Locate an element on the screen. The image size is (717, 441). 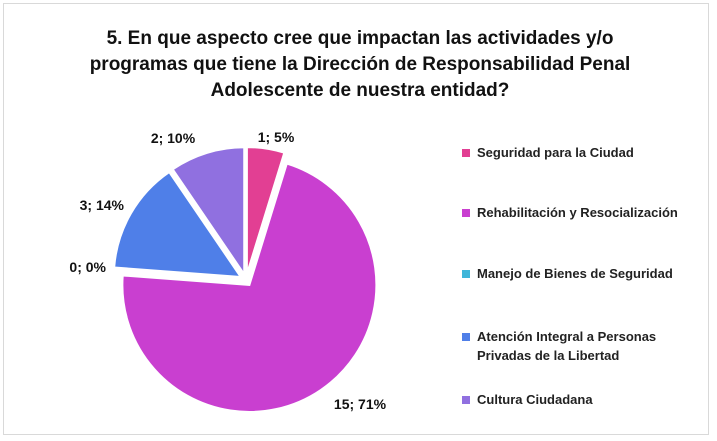
legend-label-seguridad: Seguridad para la Ciudad is located at coordinates (594, 152).